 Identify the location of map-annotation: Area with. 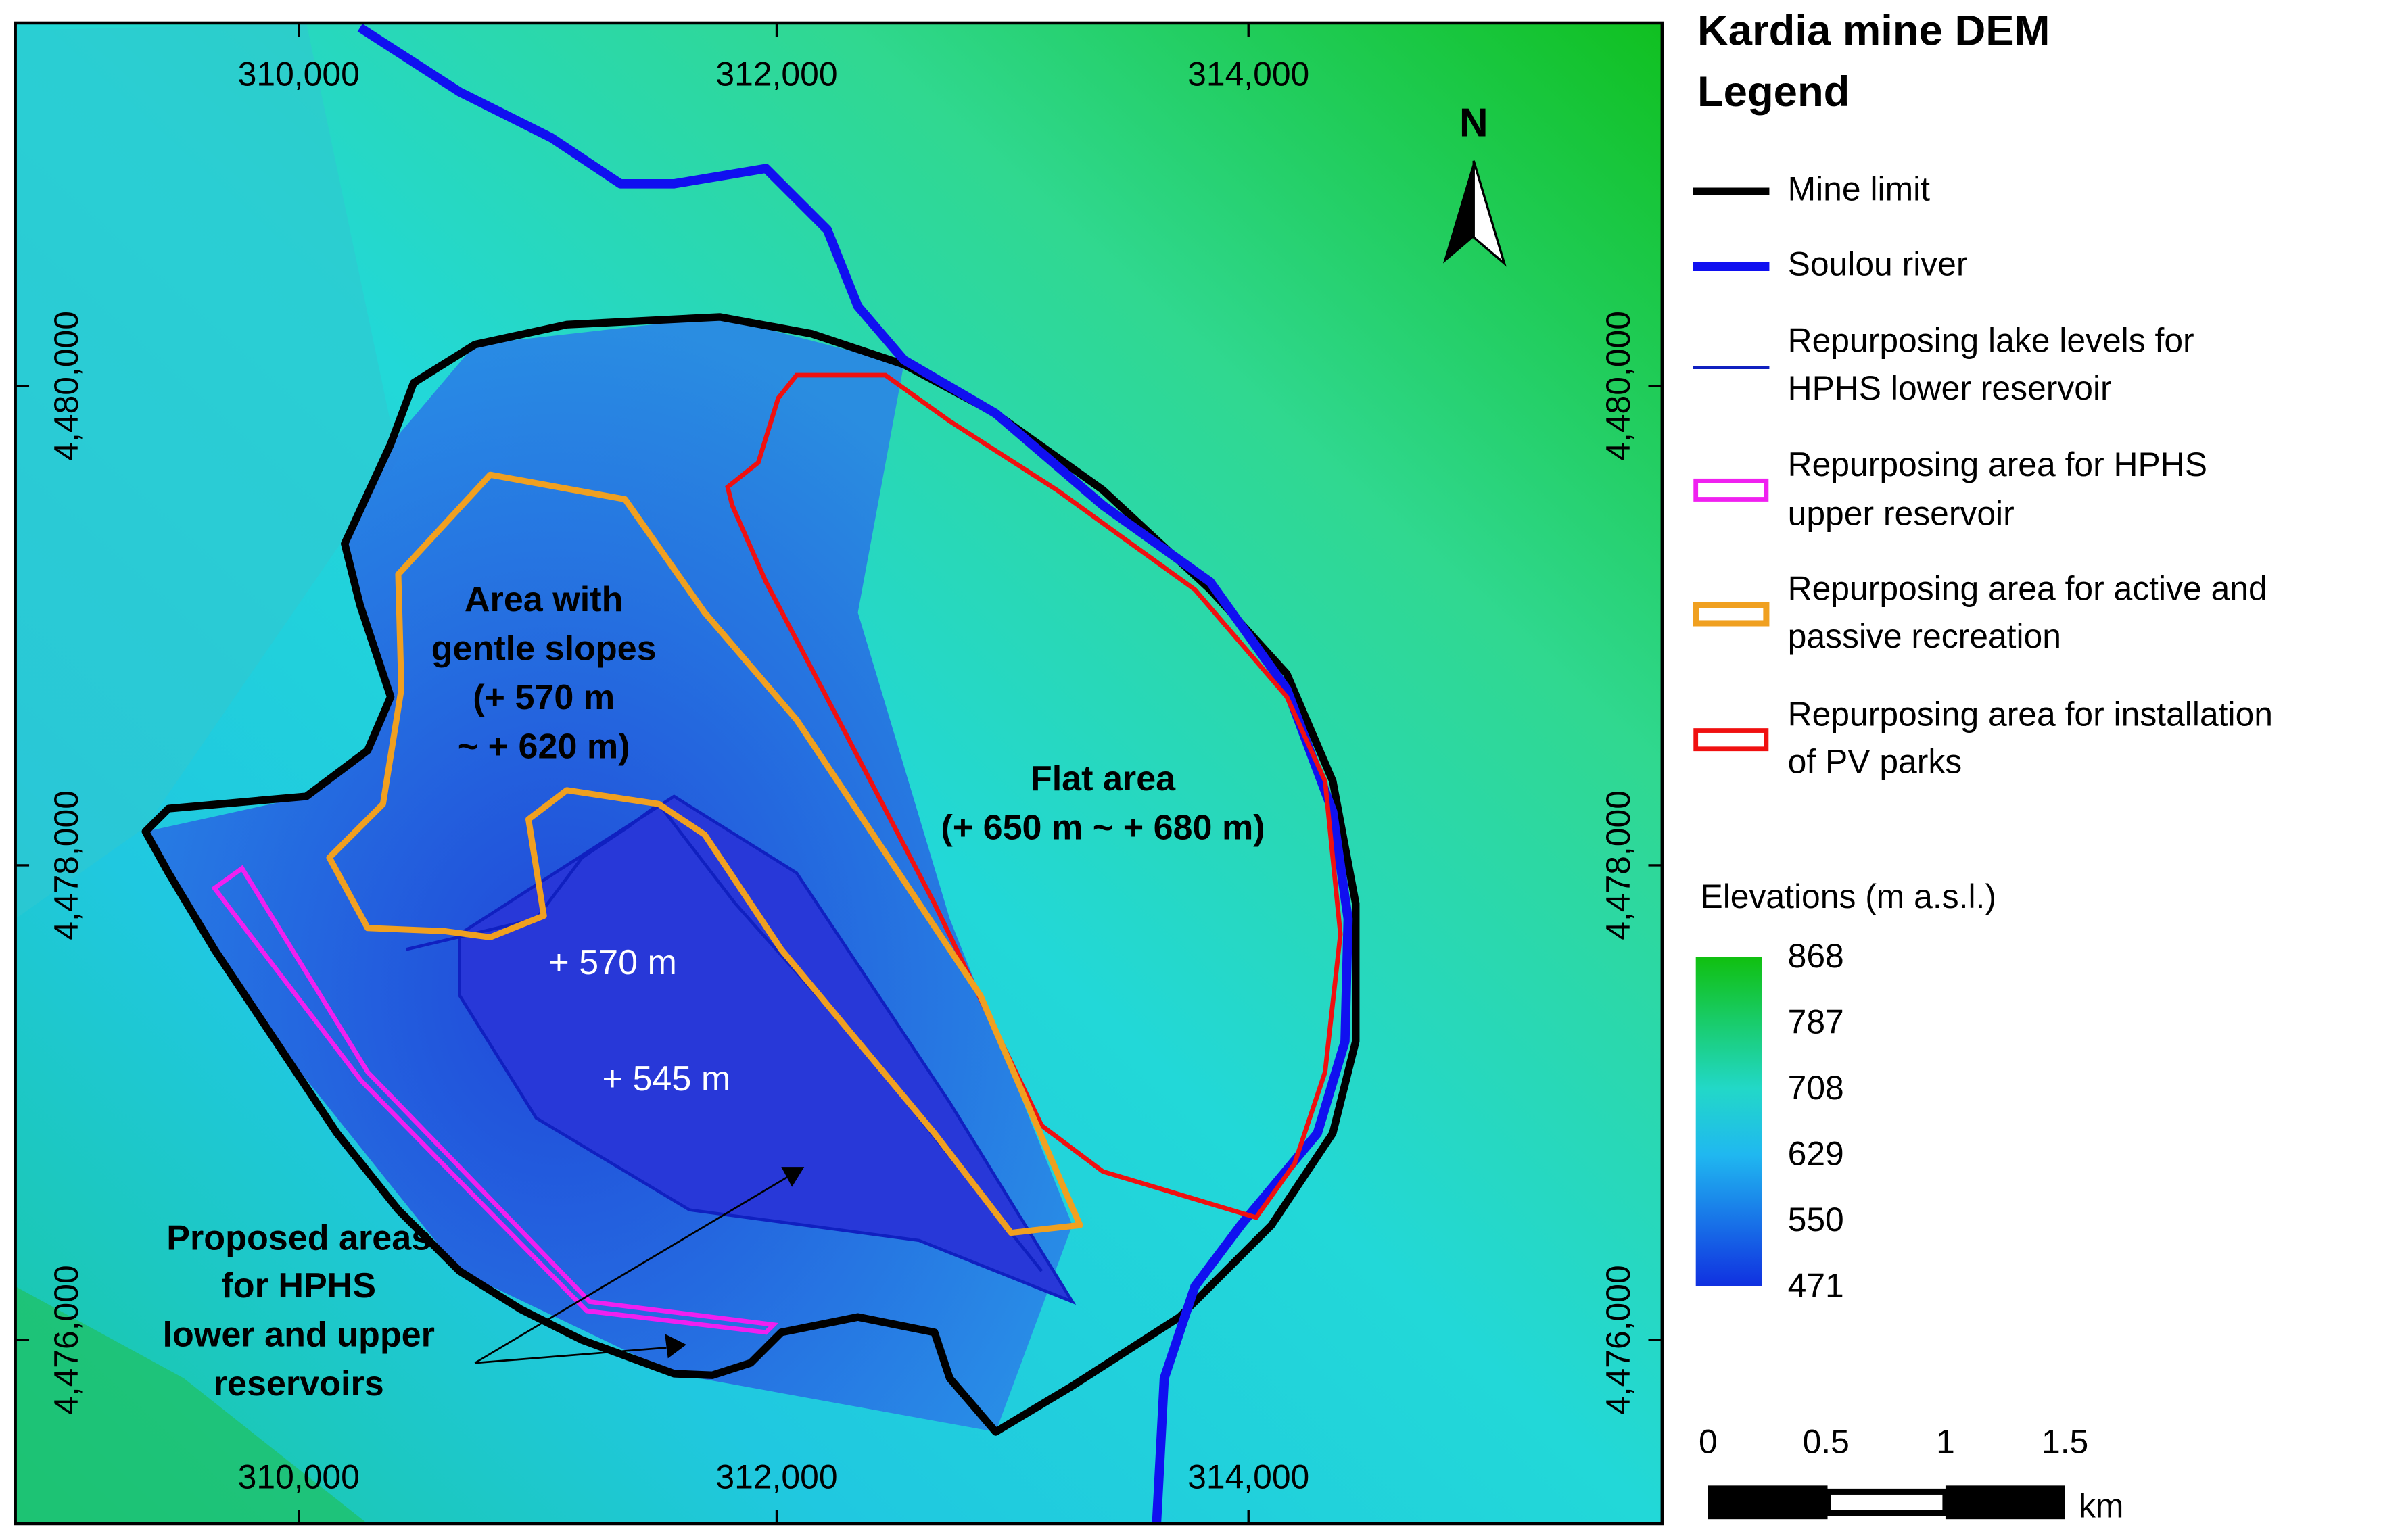
(544, 599).